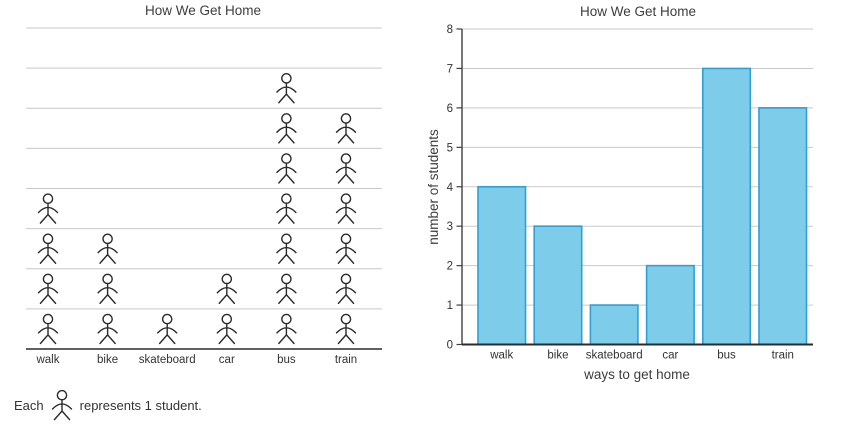  I want to click on key-stick-figure, so click(61, 405).